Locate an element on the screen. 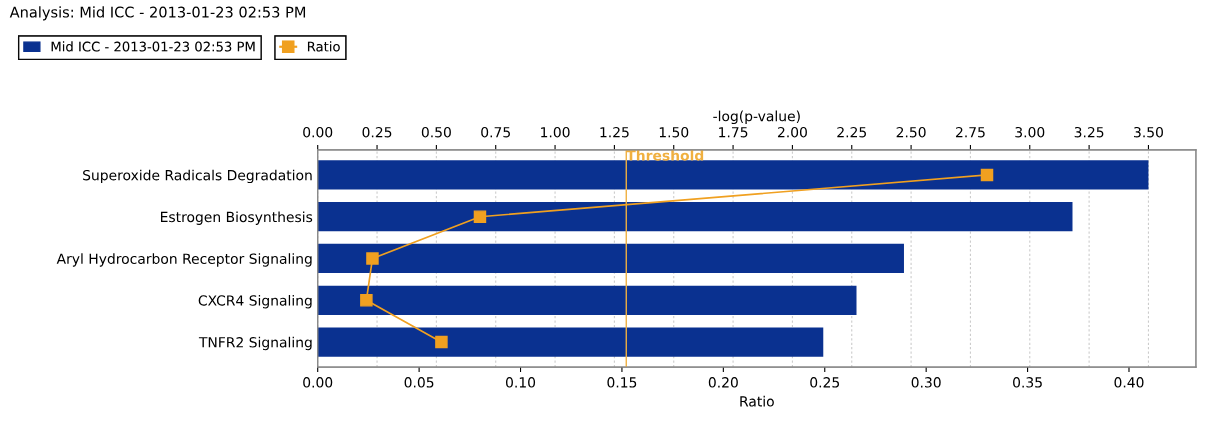 This screenshot has height=421, width=1208. x-tick-label: 0.25 is located at coordinates (825, 382).